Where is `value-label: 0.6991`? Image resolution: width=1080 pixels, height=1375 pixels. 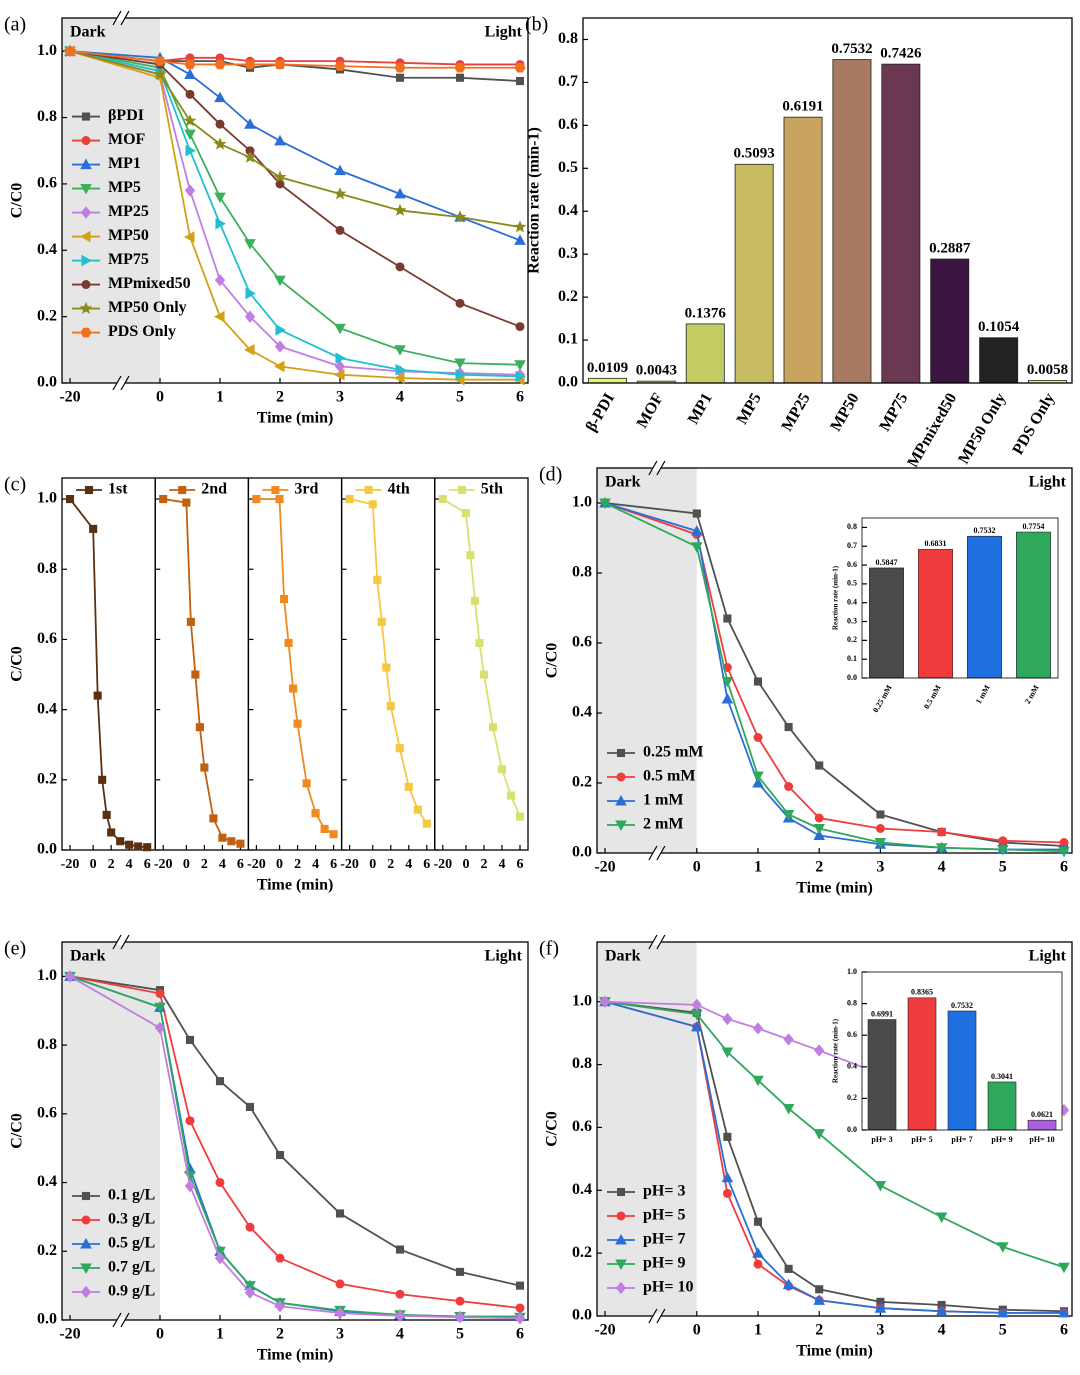
value-label: 0.6991 is located at coordinates (882, 1013).